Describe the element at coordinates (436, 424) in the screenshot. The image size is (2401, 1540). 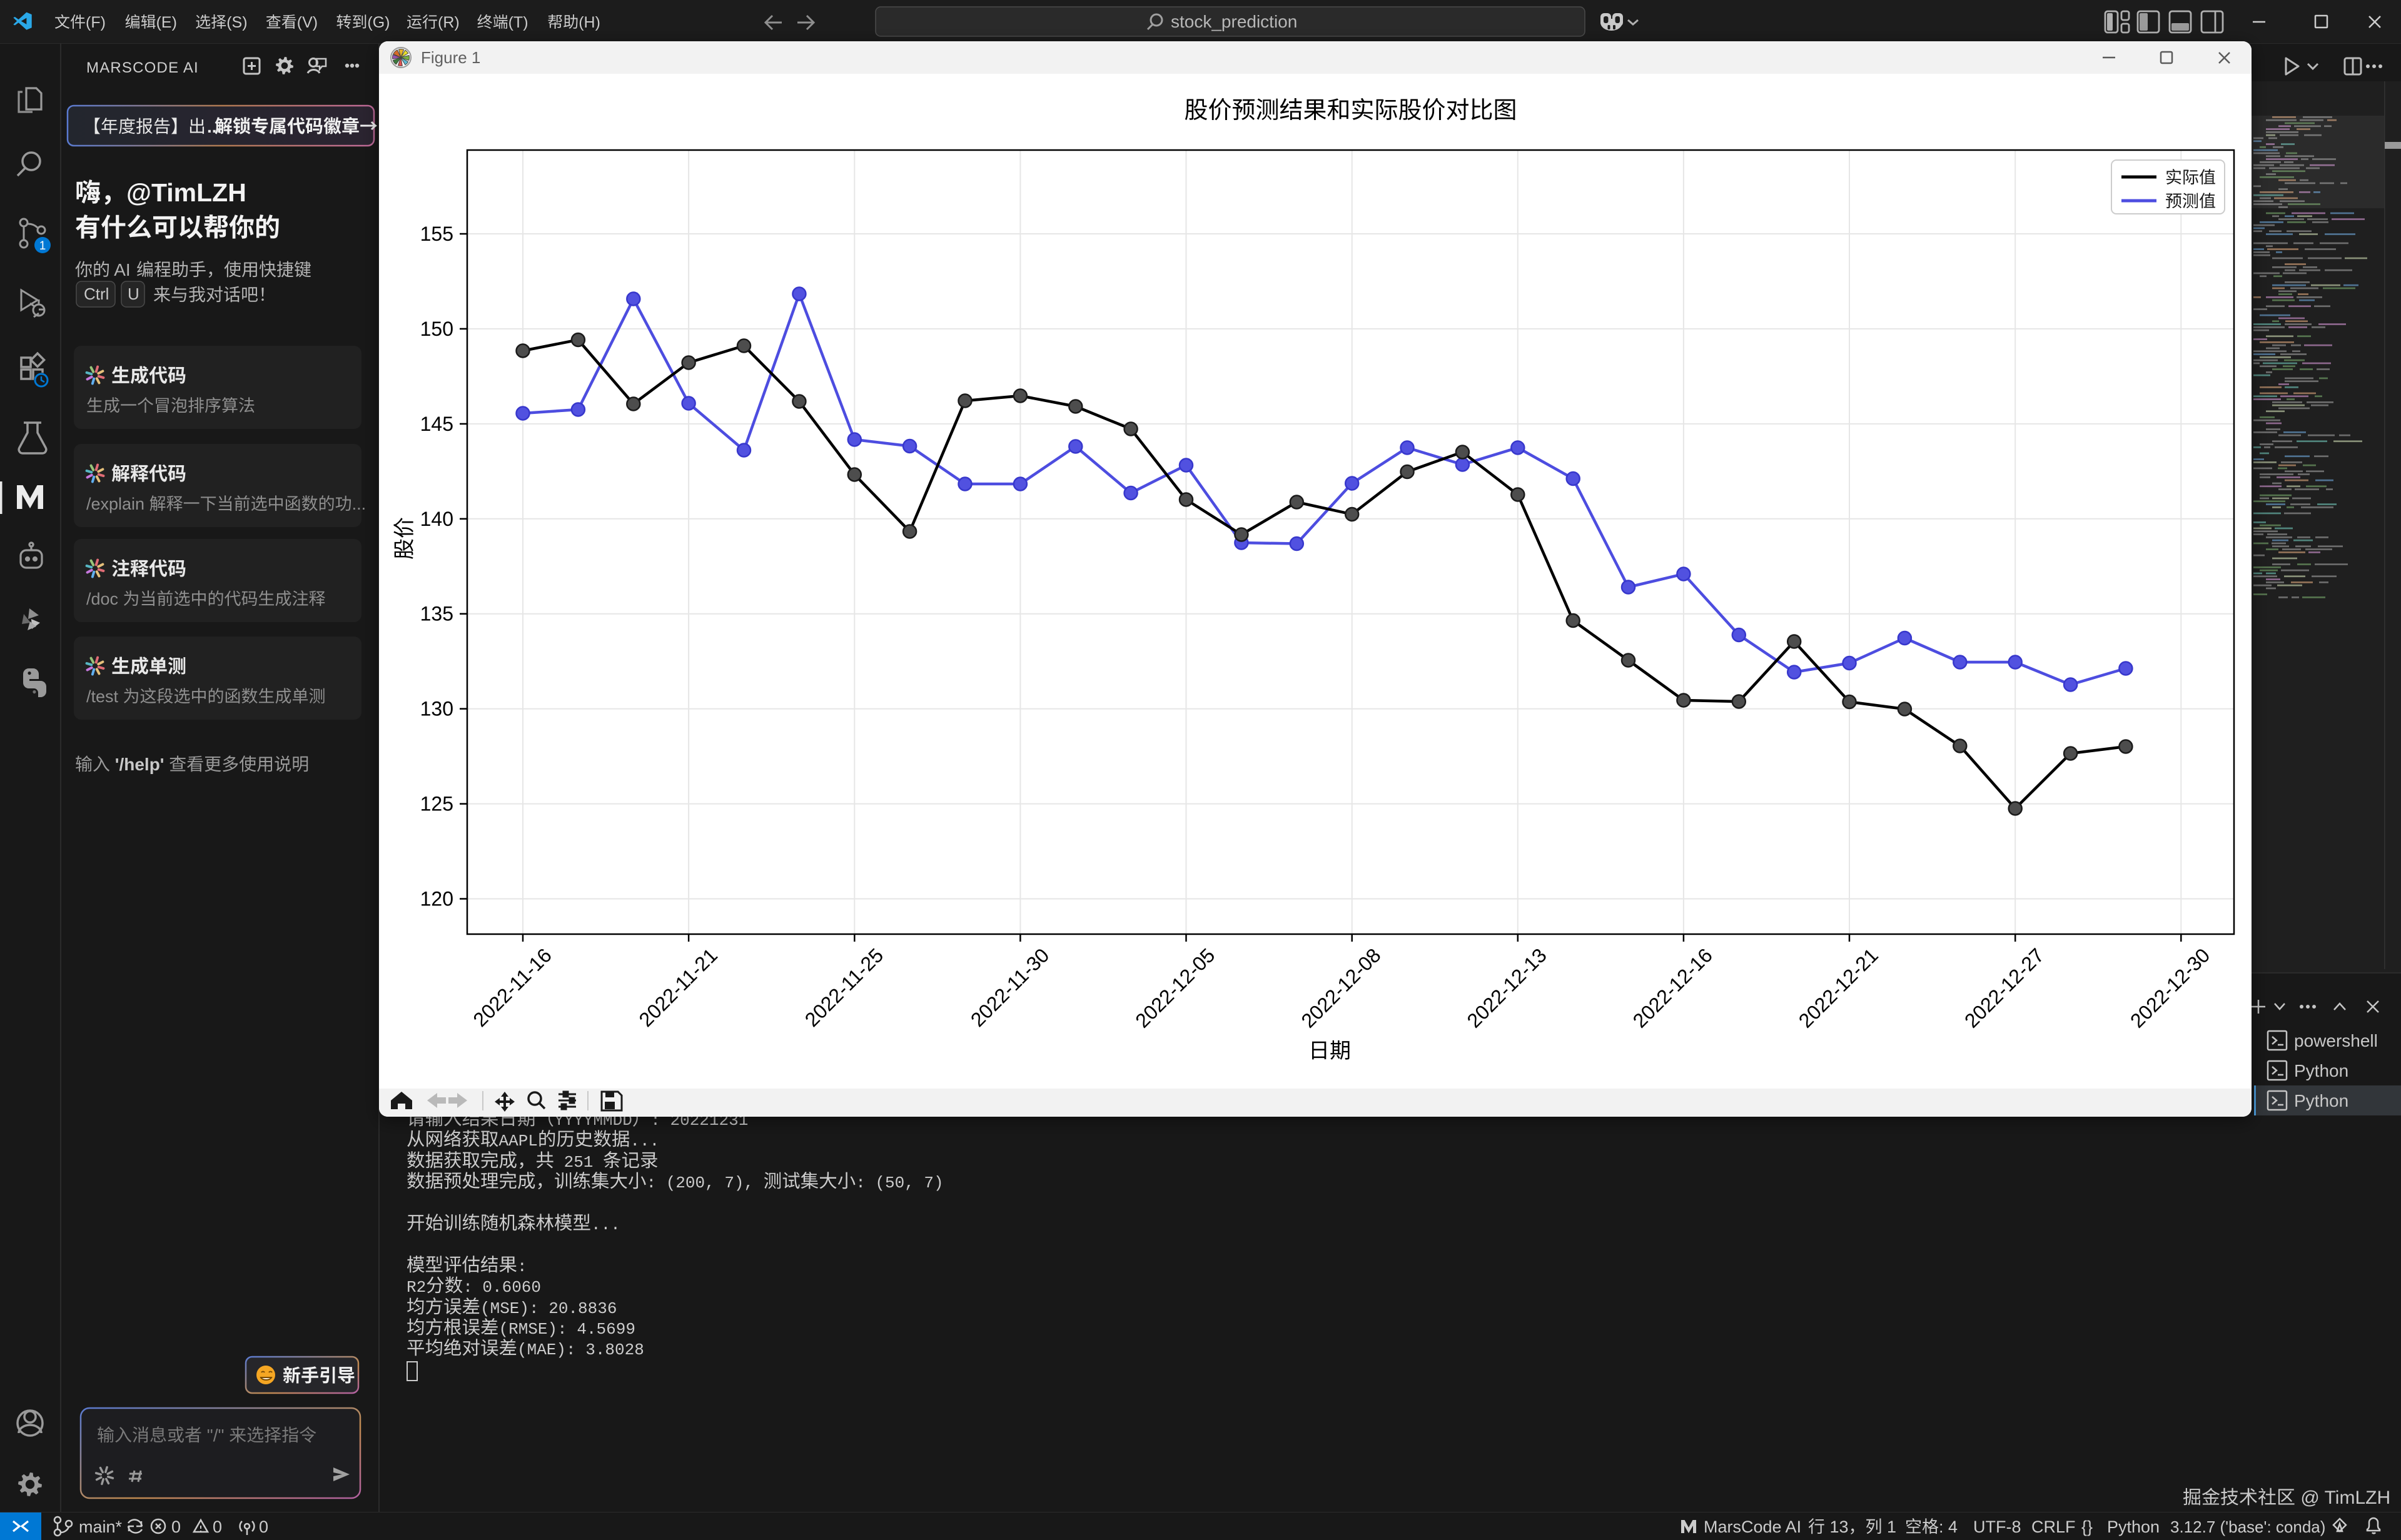
I see `svg-text: 145` at that location.